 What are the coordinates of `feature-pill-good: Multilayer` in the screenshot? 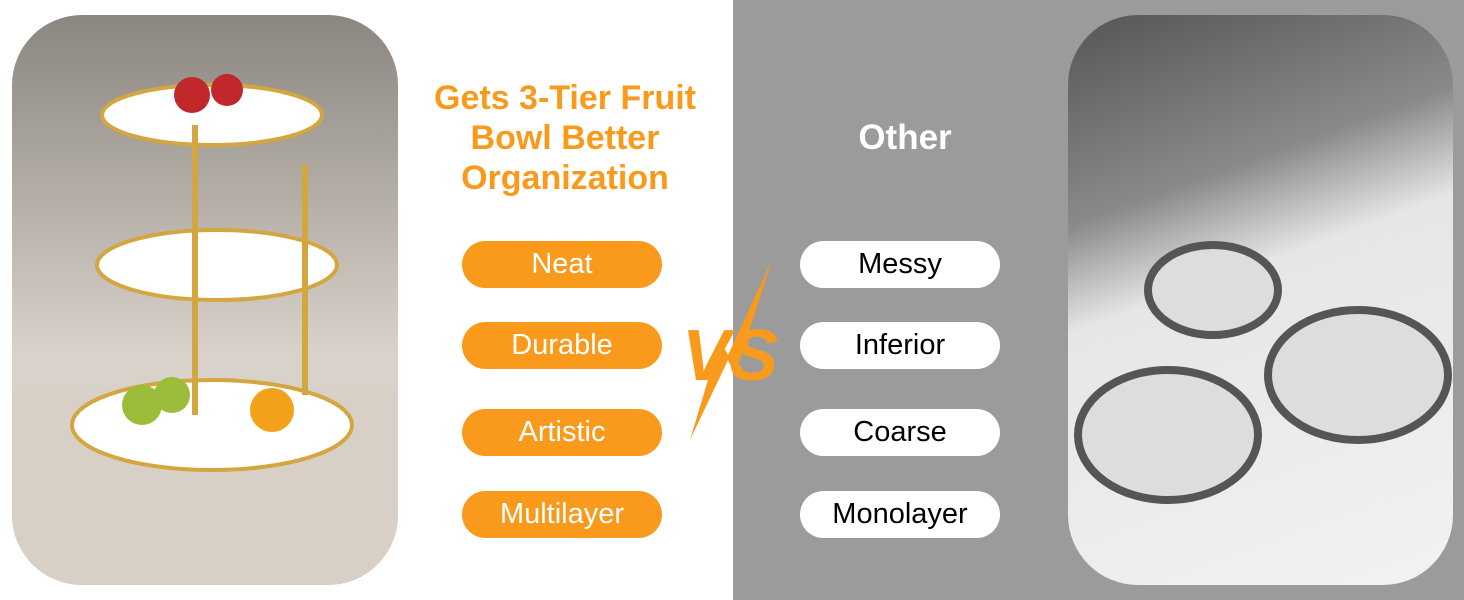 It's located at (562, 514).